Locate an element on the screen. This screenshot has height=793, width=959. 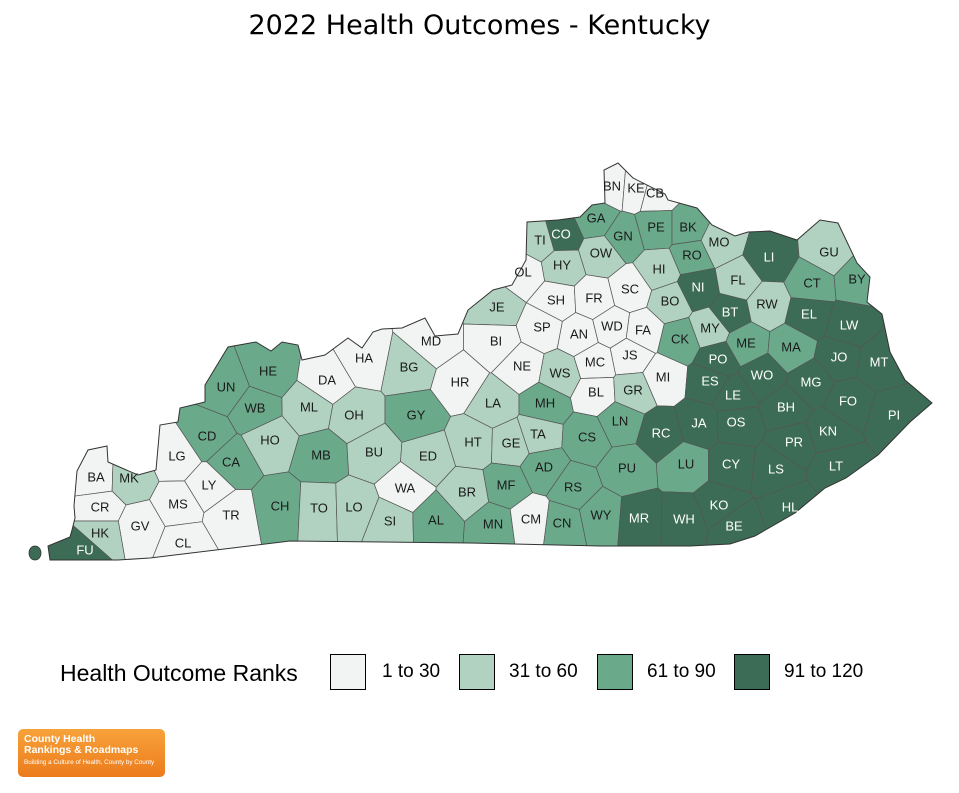
county-ro is located at coordinates (692, 258).